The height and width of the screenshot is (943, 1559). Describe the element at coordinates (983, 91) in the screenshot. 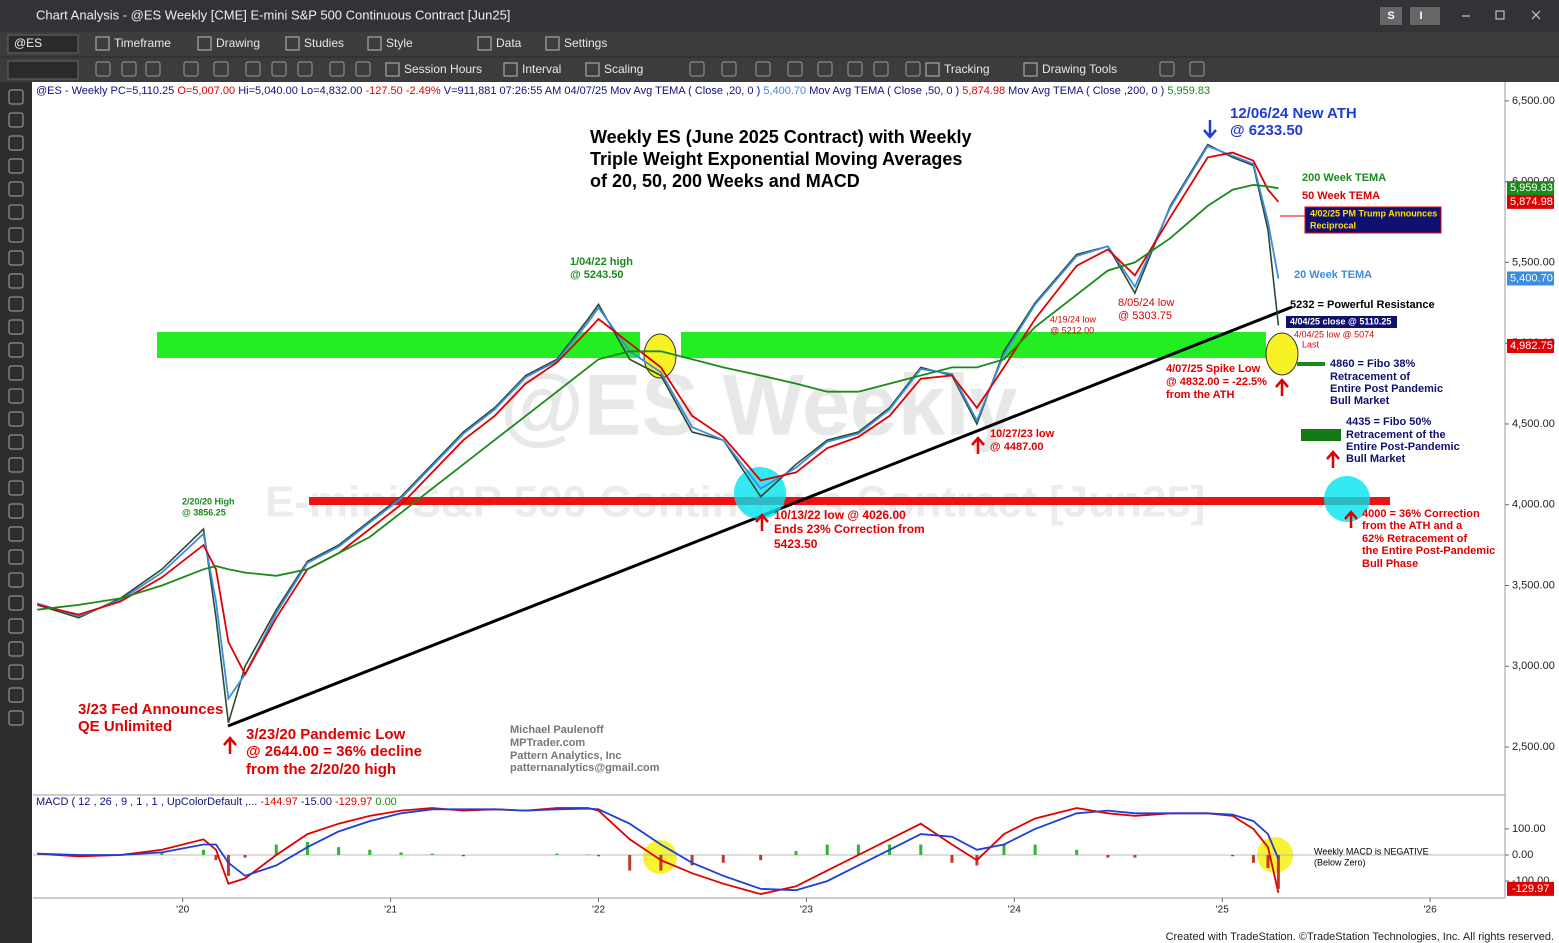

I see `status-item: 5,874.98` at that location.